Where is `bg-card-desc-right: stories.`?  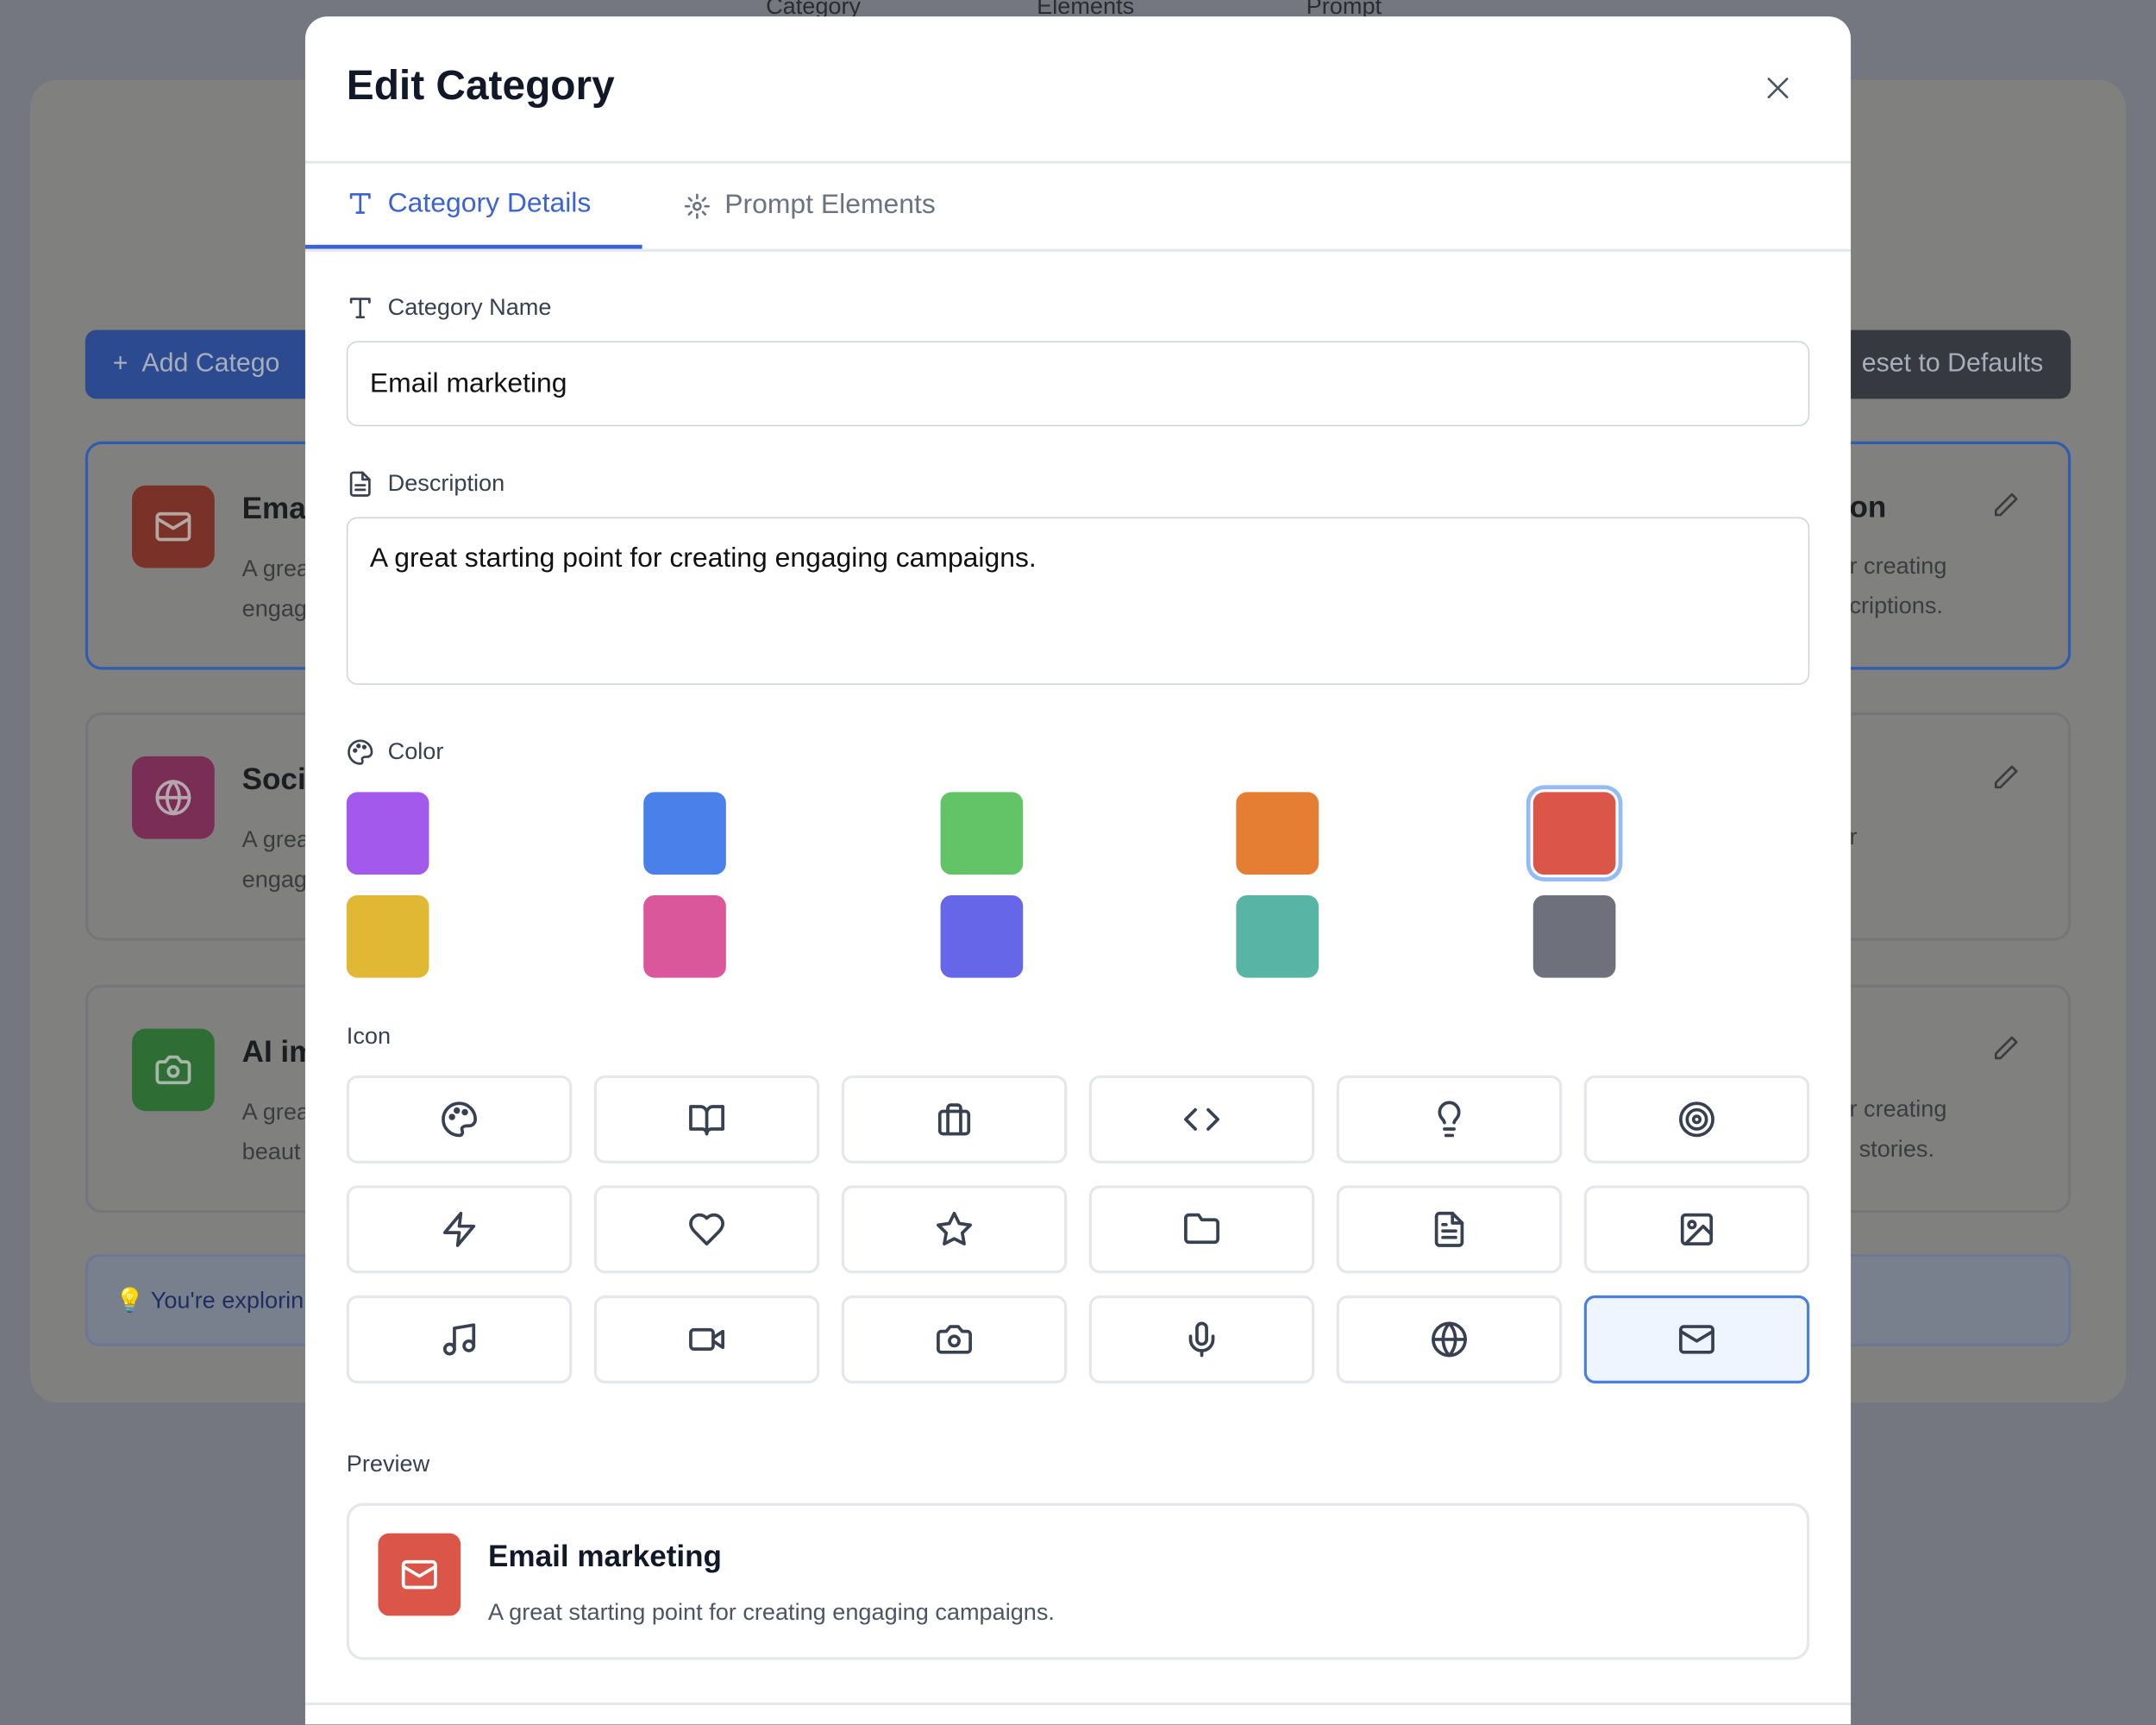 bg-card-desc-right: stories. is located at coordinates (1896, 1149).